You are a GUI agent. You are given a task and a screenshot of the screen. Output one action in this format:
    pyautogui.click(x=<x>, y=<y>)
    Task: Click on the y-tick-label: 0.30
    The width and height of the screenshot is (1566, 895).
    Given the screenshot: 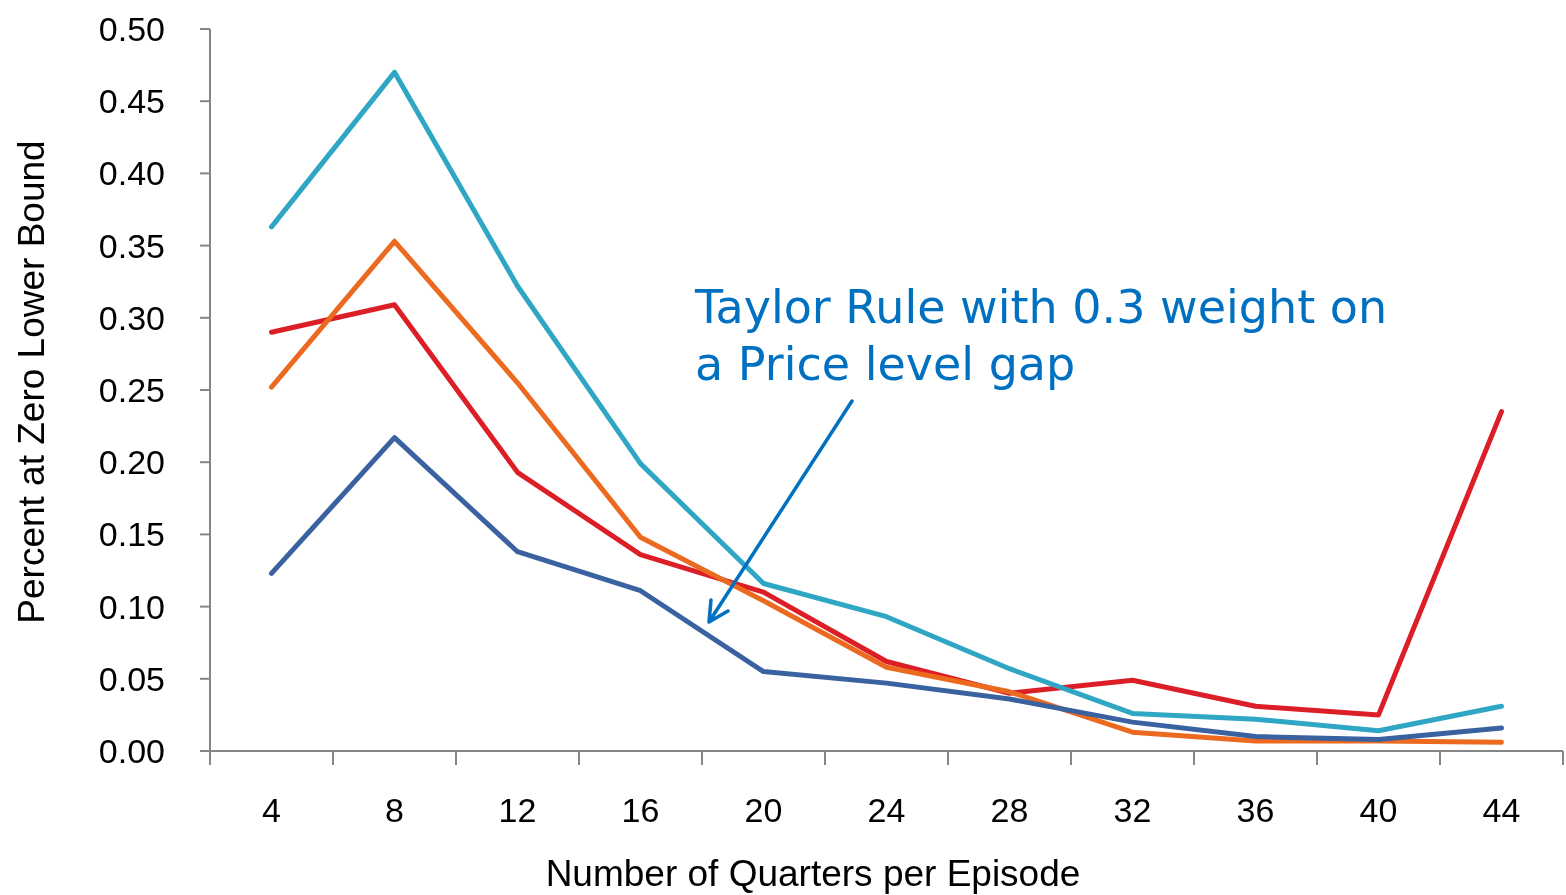 What is the action you would take?
    pyautogui.click(x=131, y=317)
    